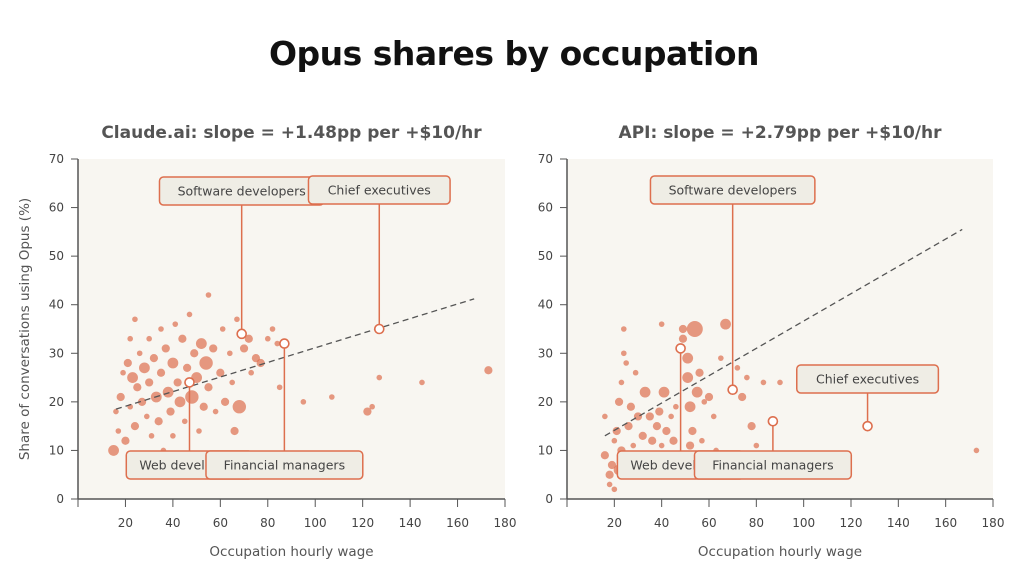 This screenshot has width=1028, height=581. Describe the element at coordinates (898, 523) in the screenshot. I see `x-tick-label: 140` at that location.